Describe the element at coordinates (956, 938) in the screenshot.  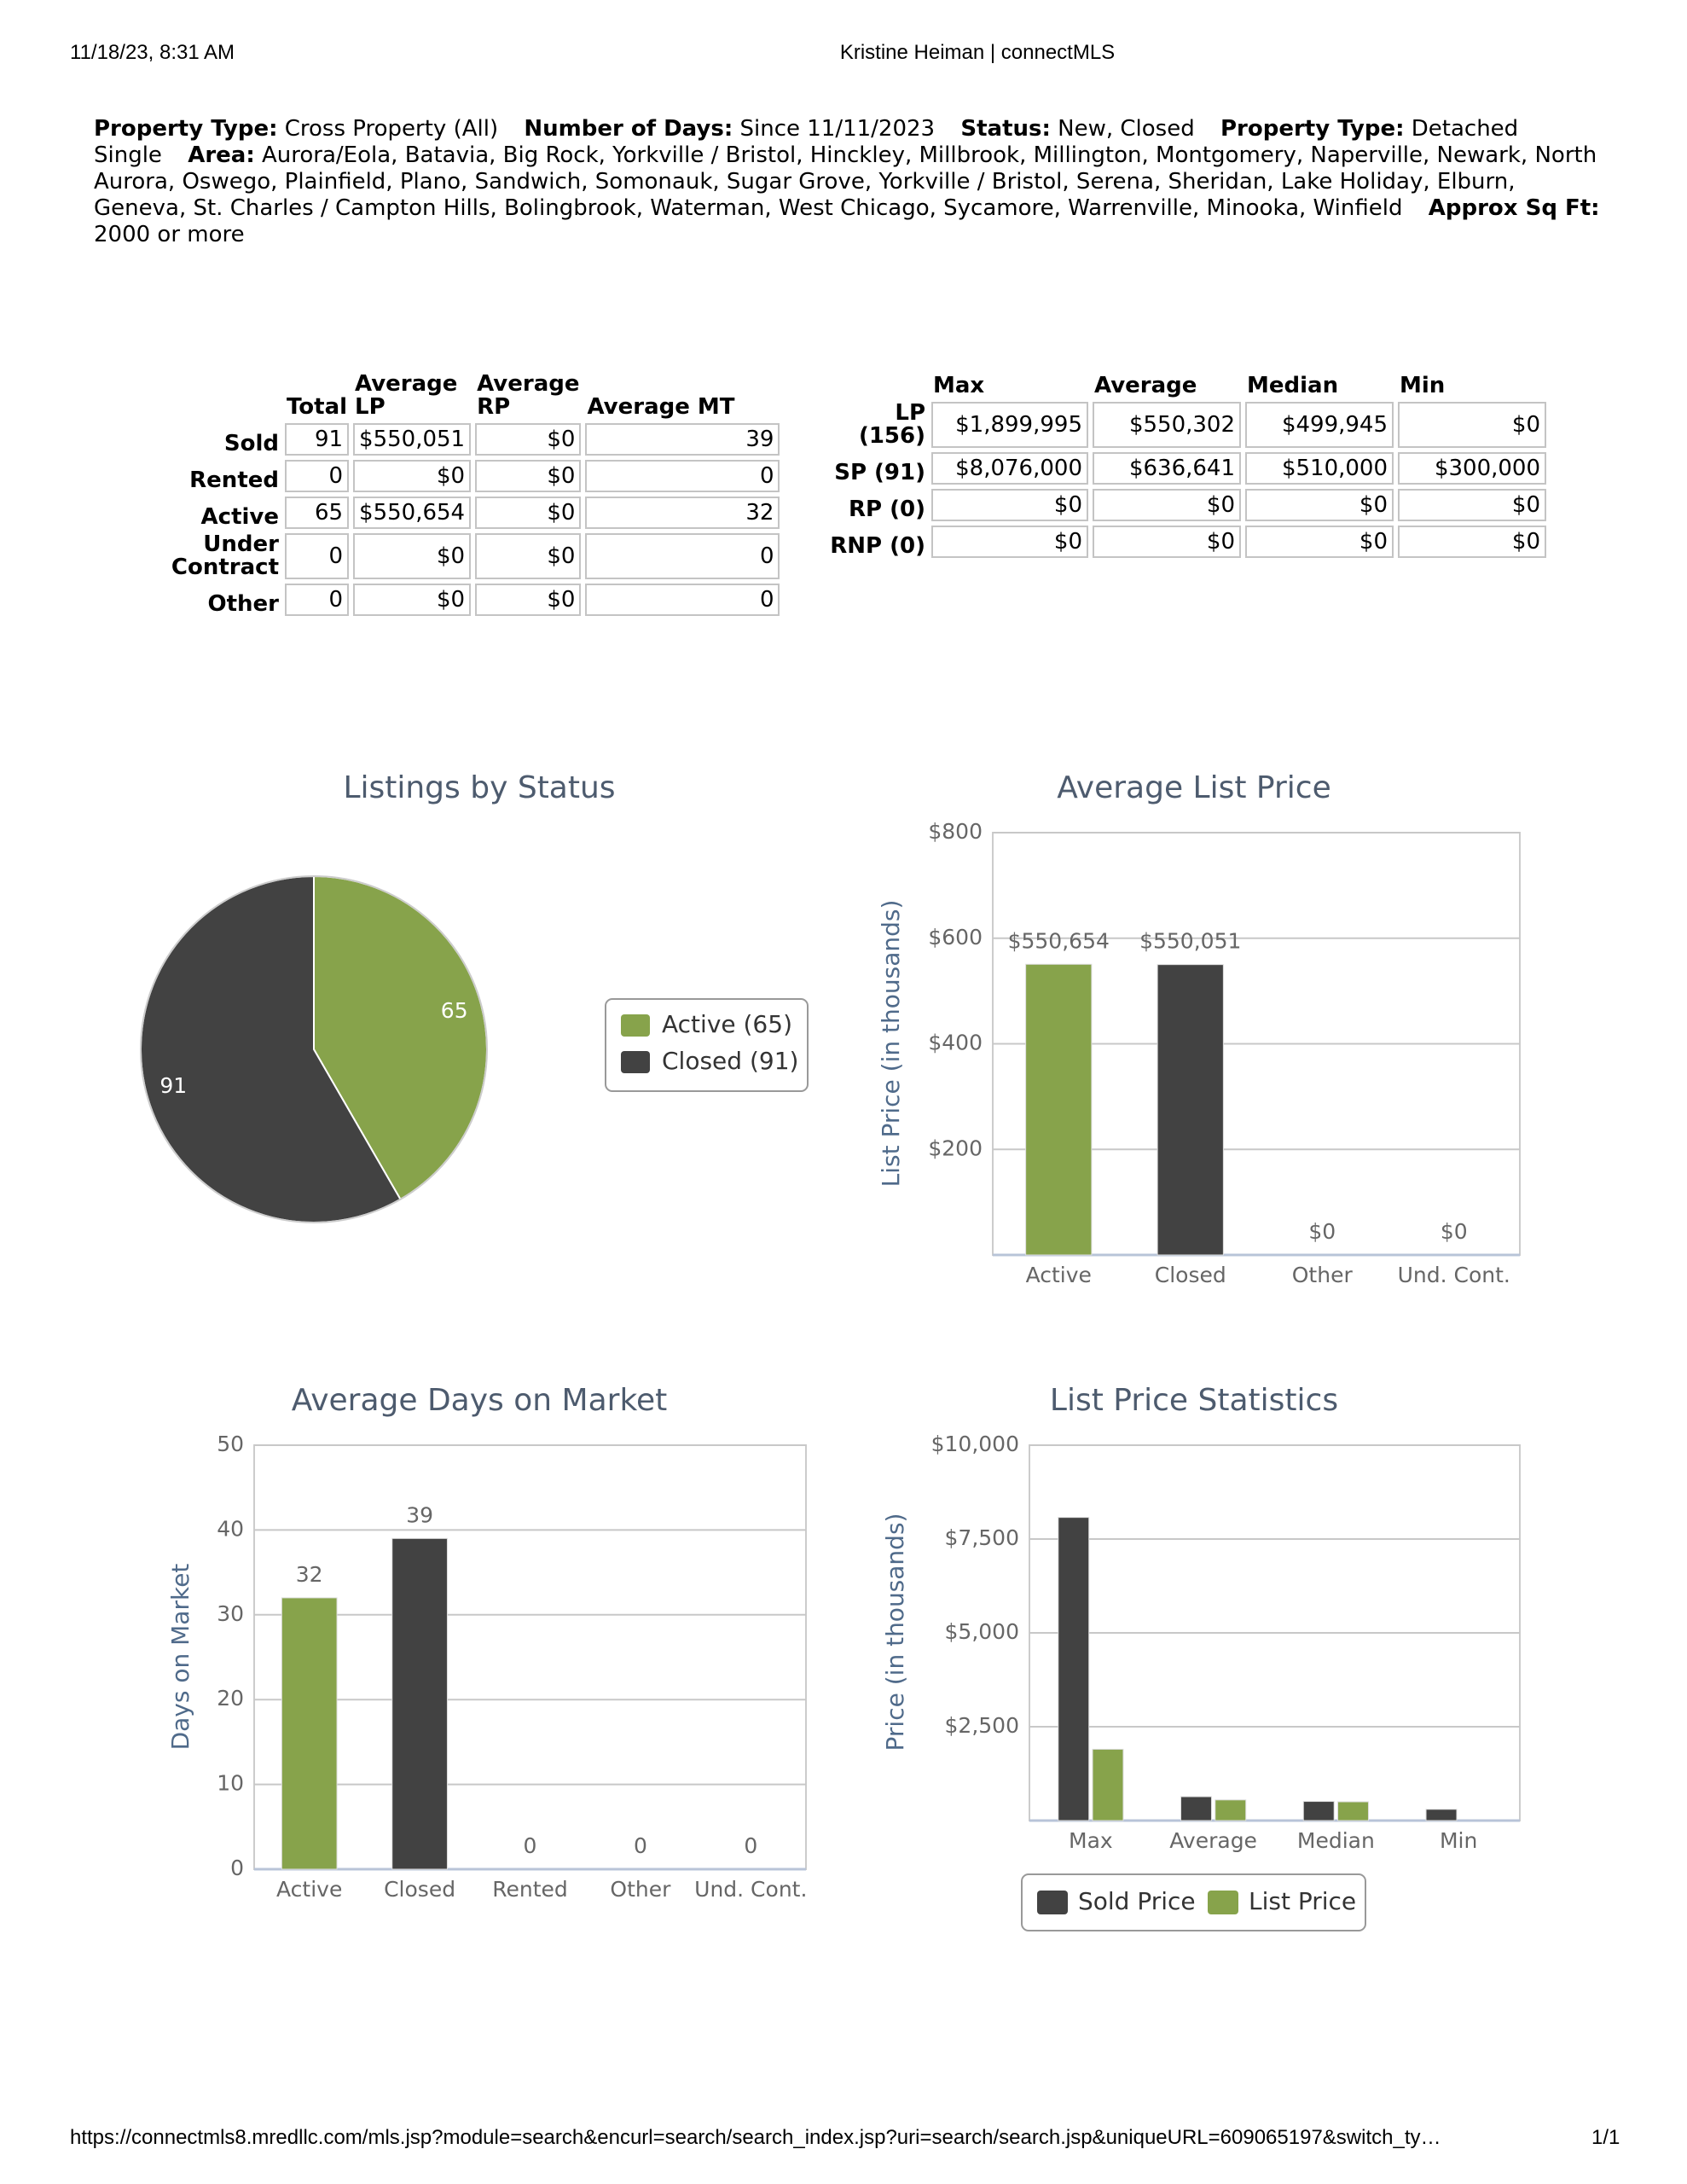
I see `y-tick-label: $600` at that location.